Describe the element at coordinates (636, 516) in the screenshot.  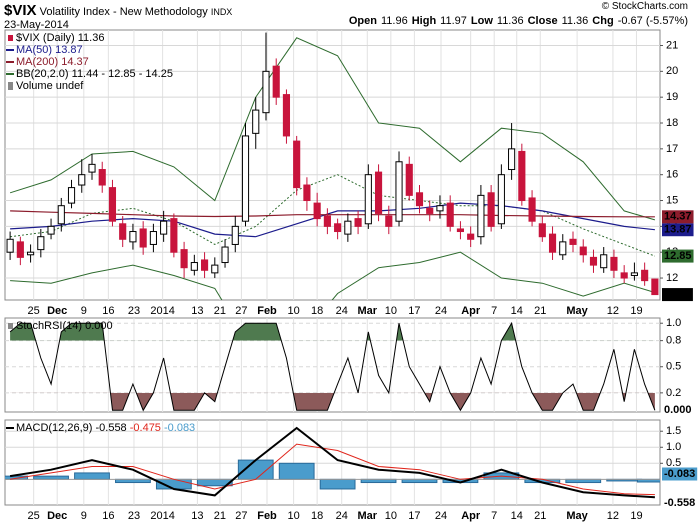
I see `x-tick-label: 19` at that location.